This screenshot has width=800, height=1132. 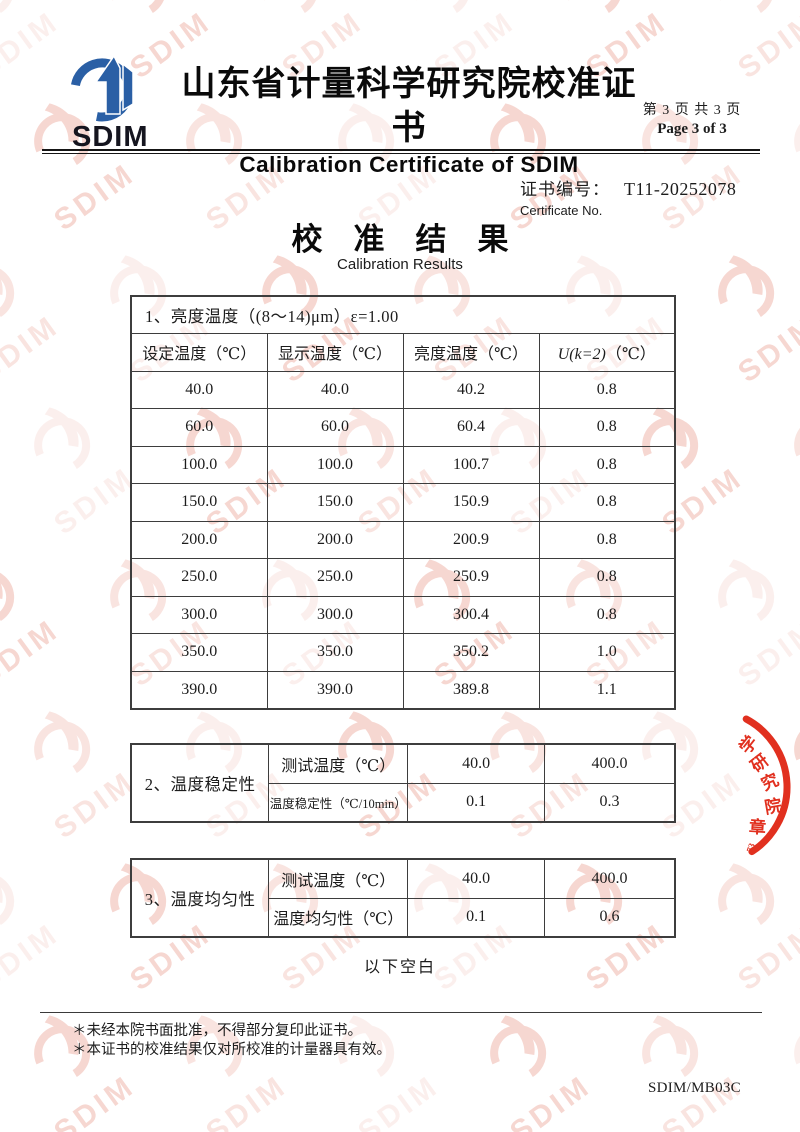 I want to click on table-row: 390.0 390.0 389.8 1.1, so click(x=403, y=689).